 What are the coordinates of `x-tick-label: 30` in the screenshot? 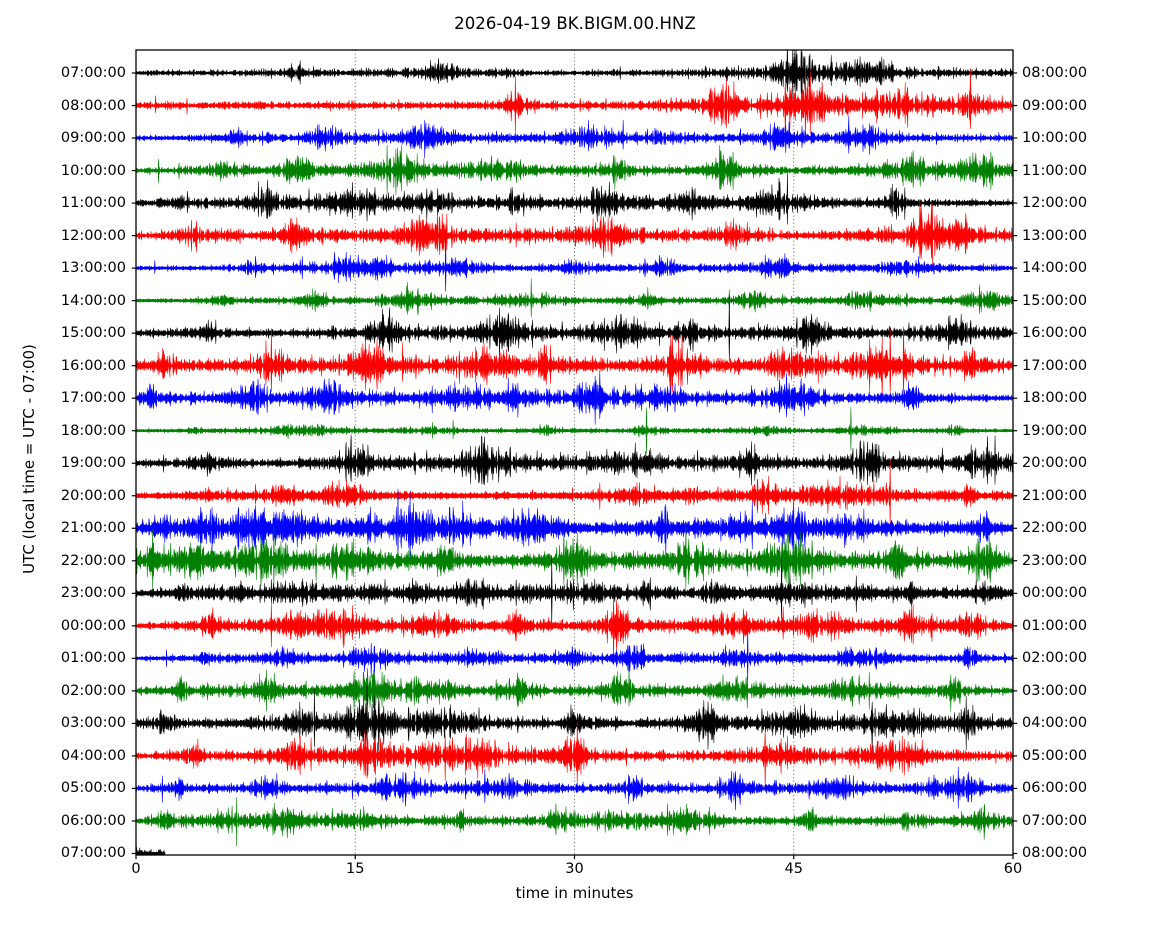 It's located at (574, 869).